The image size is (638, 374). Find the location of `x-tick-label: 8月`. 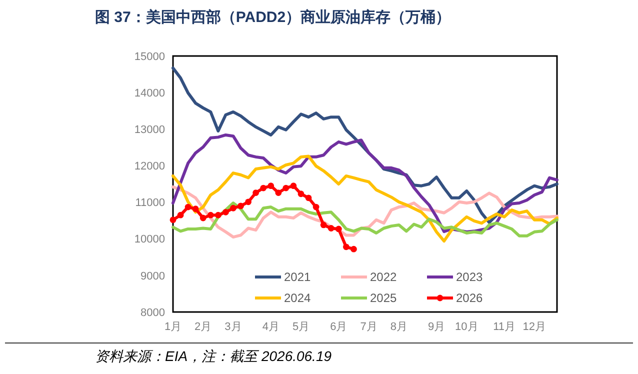

x-tick-label: 8月 is located at coordinates (399, 327).